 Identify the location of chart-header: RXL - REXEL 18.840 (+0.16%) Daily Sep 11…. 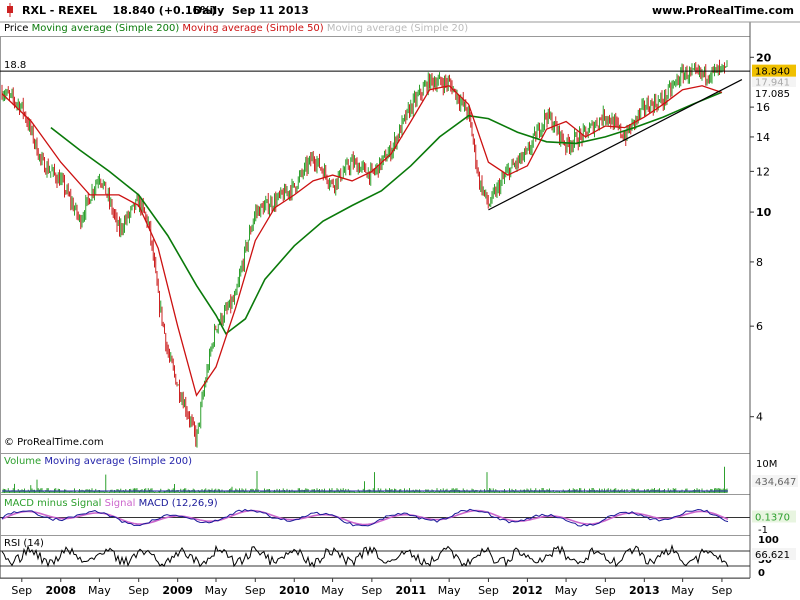
(400, 11).